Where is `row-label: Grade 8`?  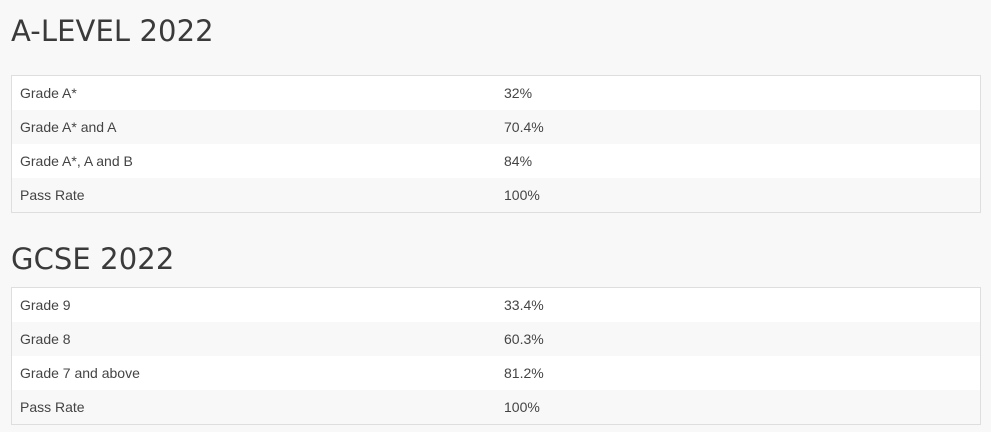 row-label: Grade 8 is located at coordinates (253, 339).